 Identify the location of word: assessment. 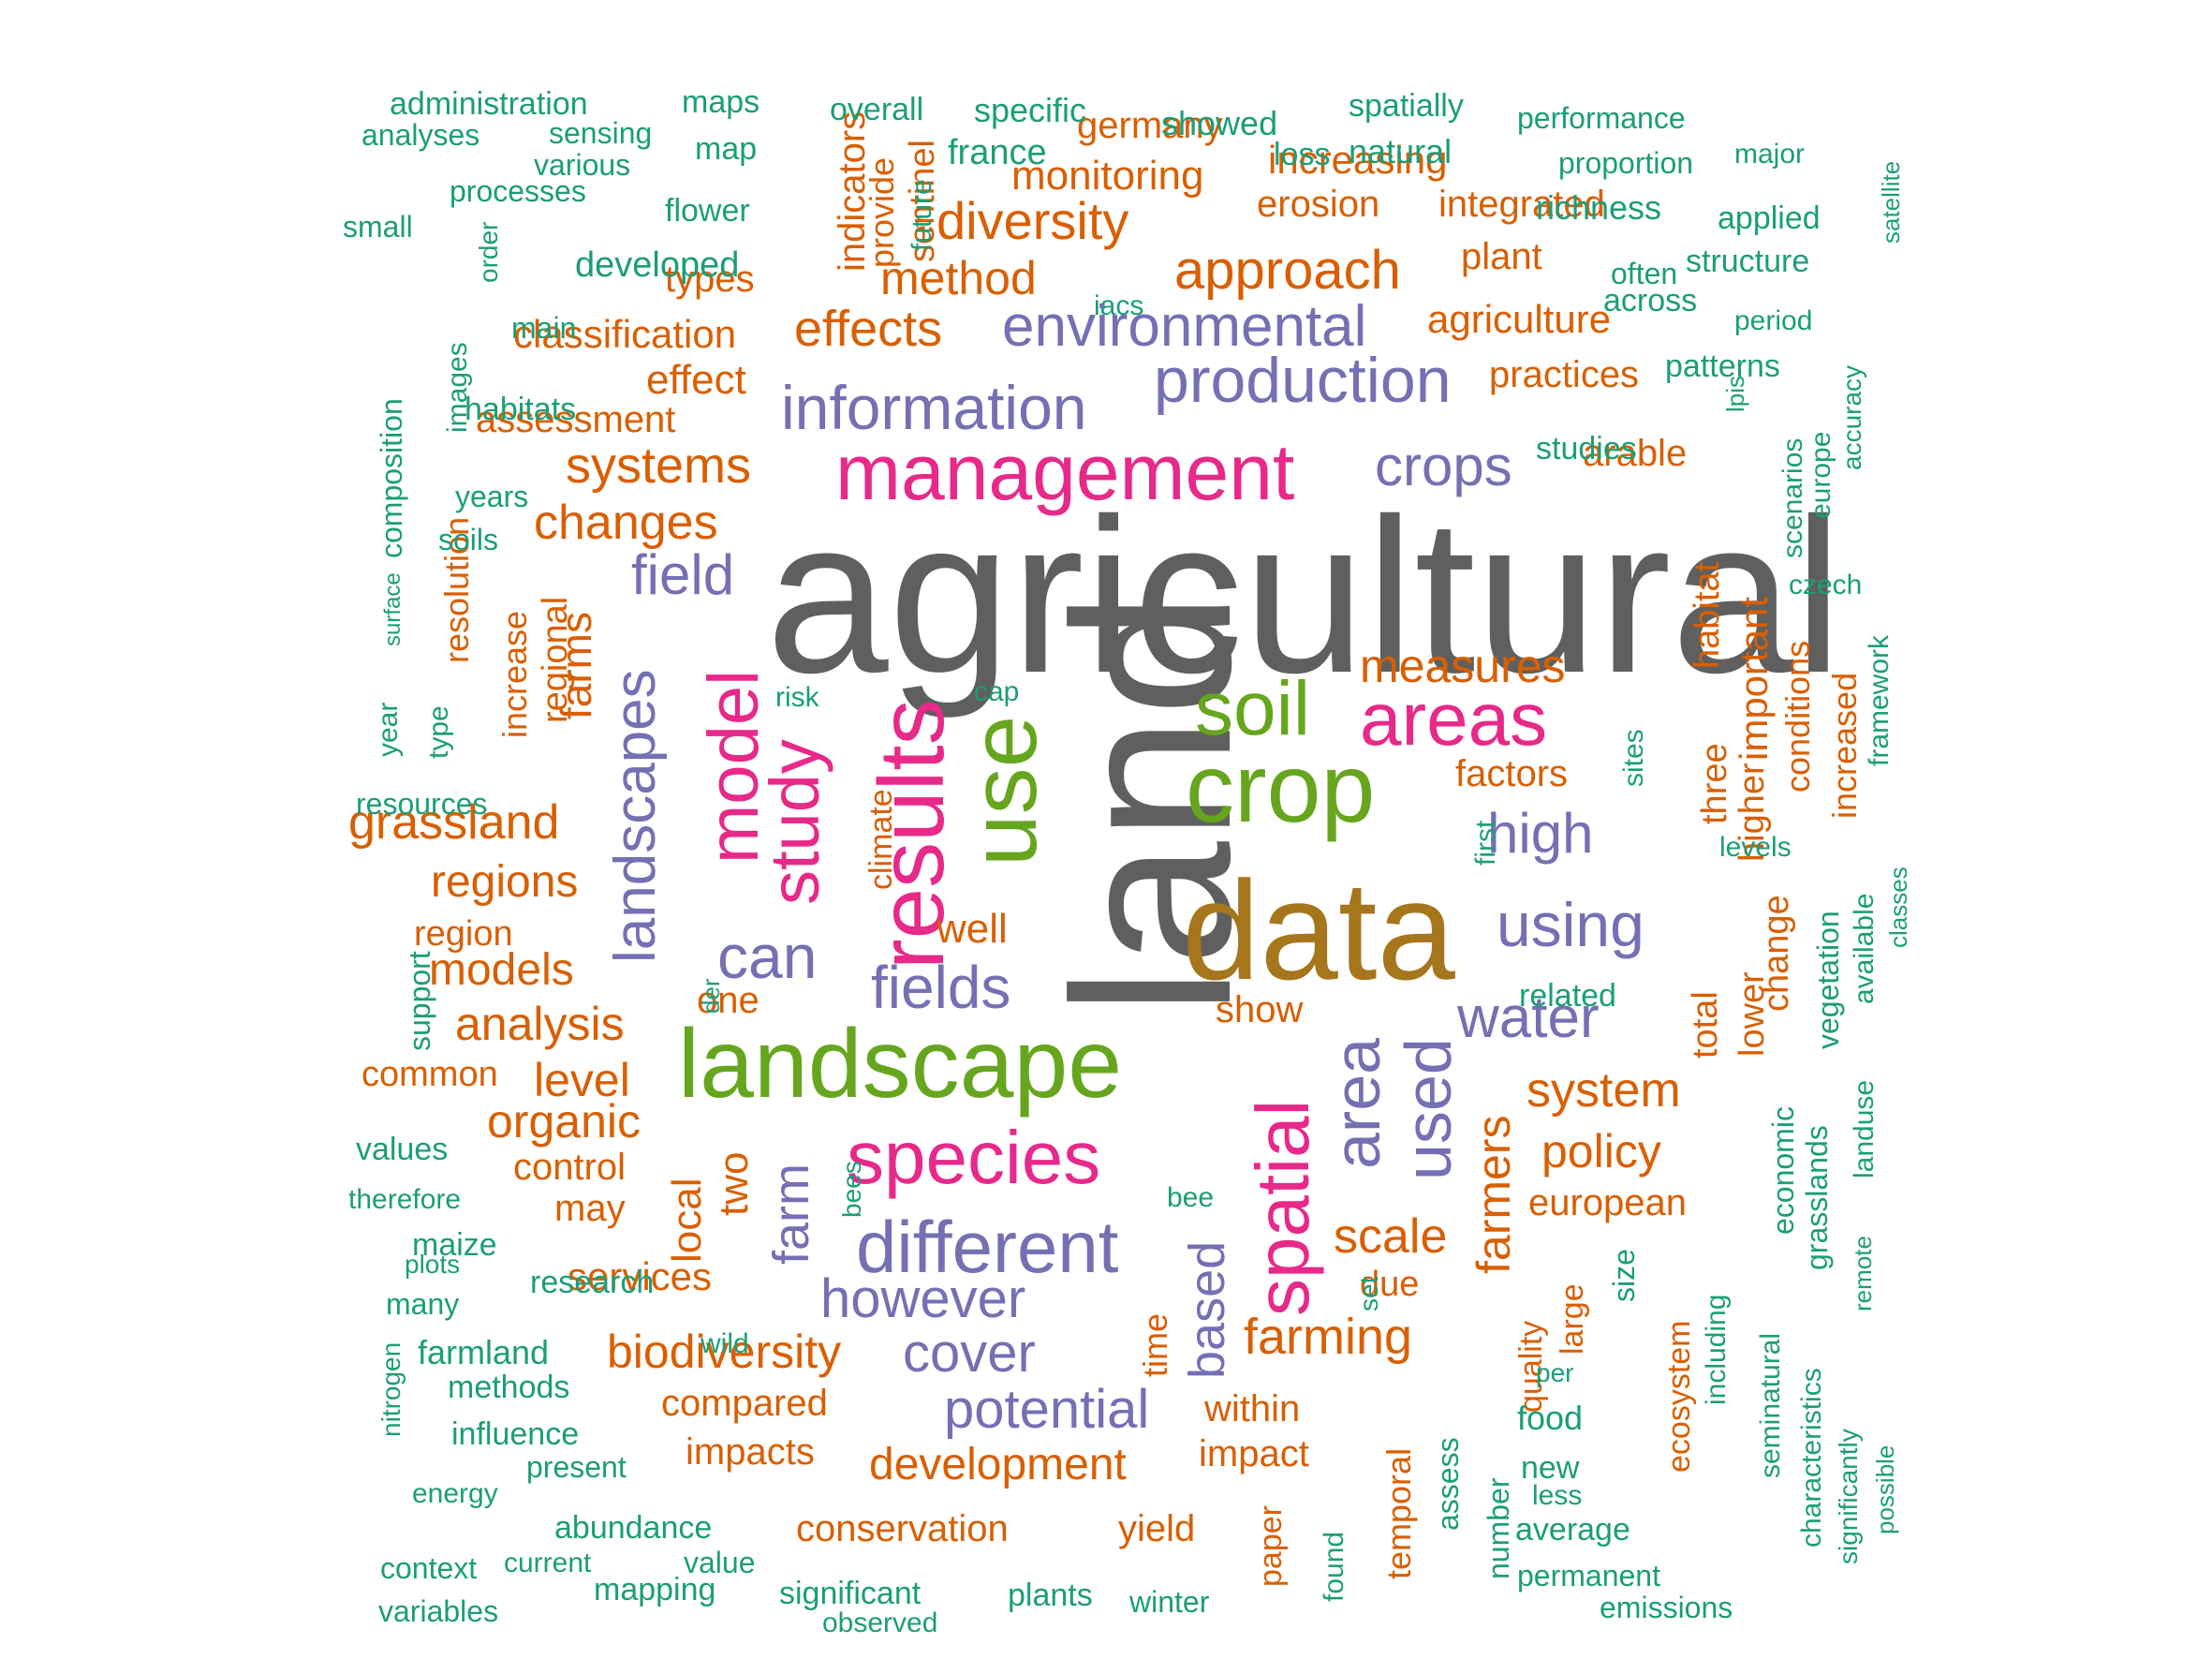
(576, 419).